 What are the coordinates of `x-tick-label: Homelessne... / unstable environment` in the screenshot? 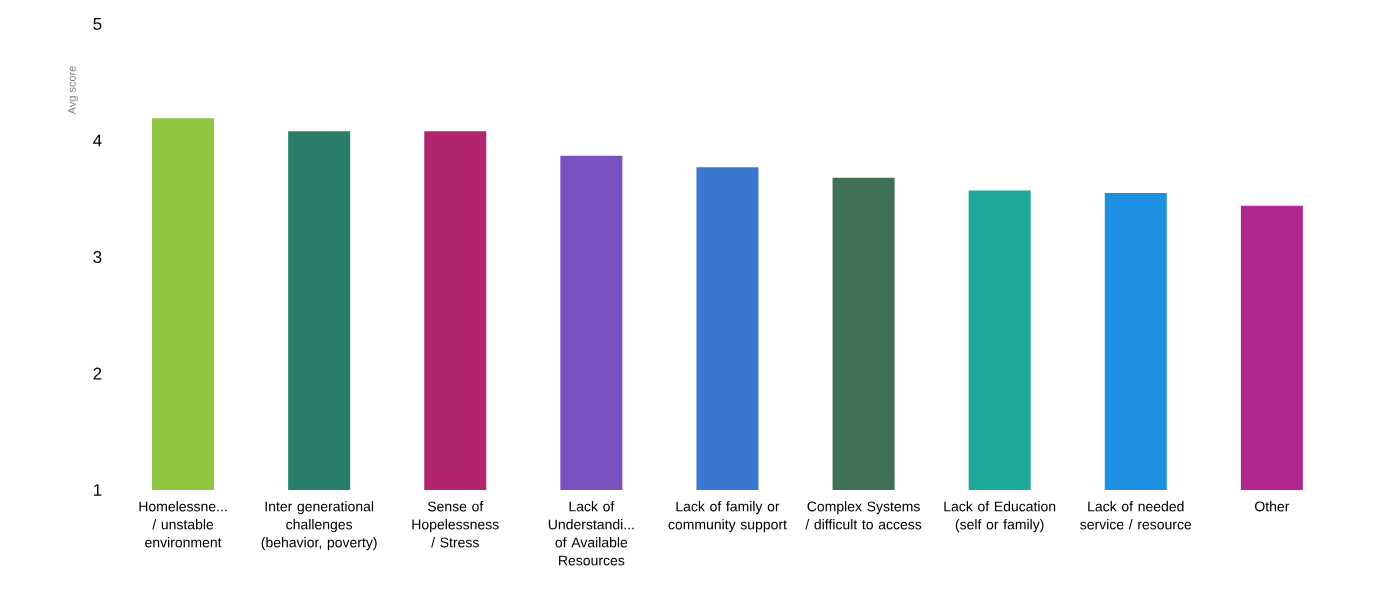 It's located at (183, 524).